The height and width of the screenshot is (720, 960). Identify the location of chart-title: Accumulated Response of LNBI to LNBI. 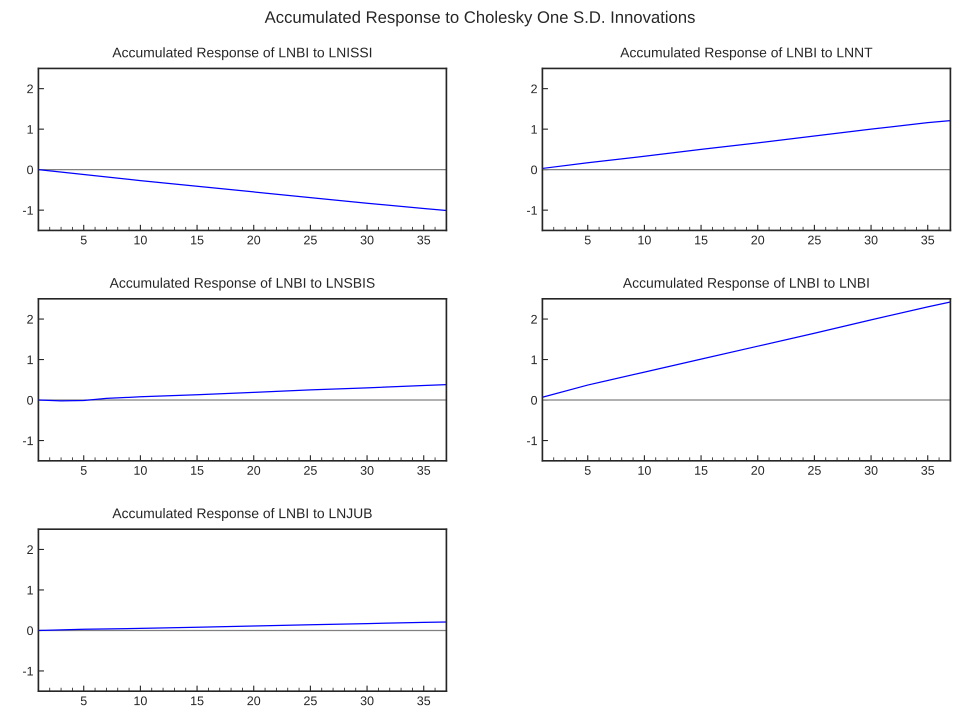
(745, 284).